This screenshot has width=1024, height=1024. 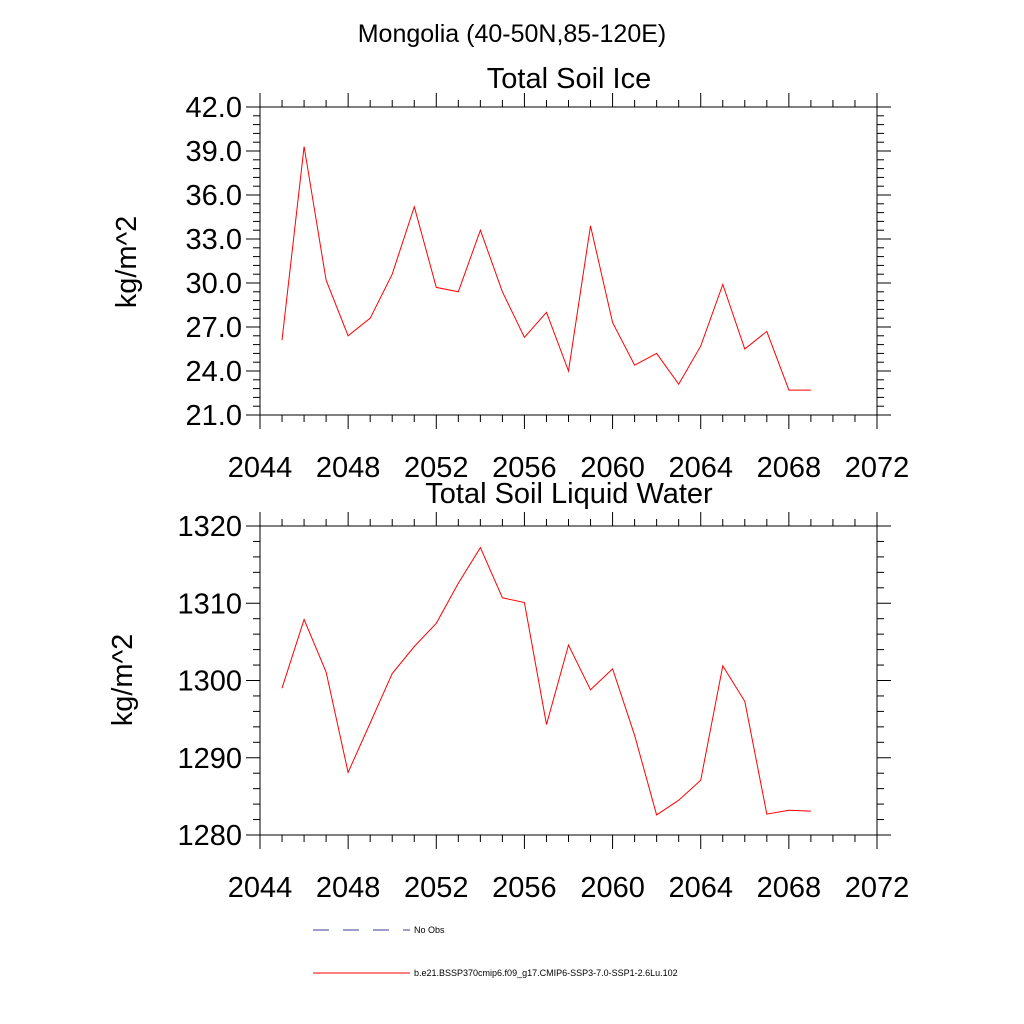 I want to click on soil-liquid-water-series-line, so click(x=546, y=681).